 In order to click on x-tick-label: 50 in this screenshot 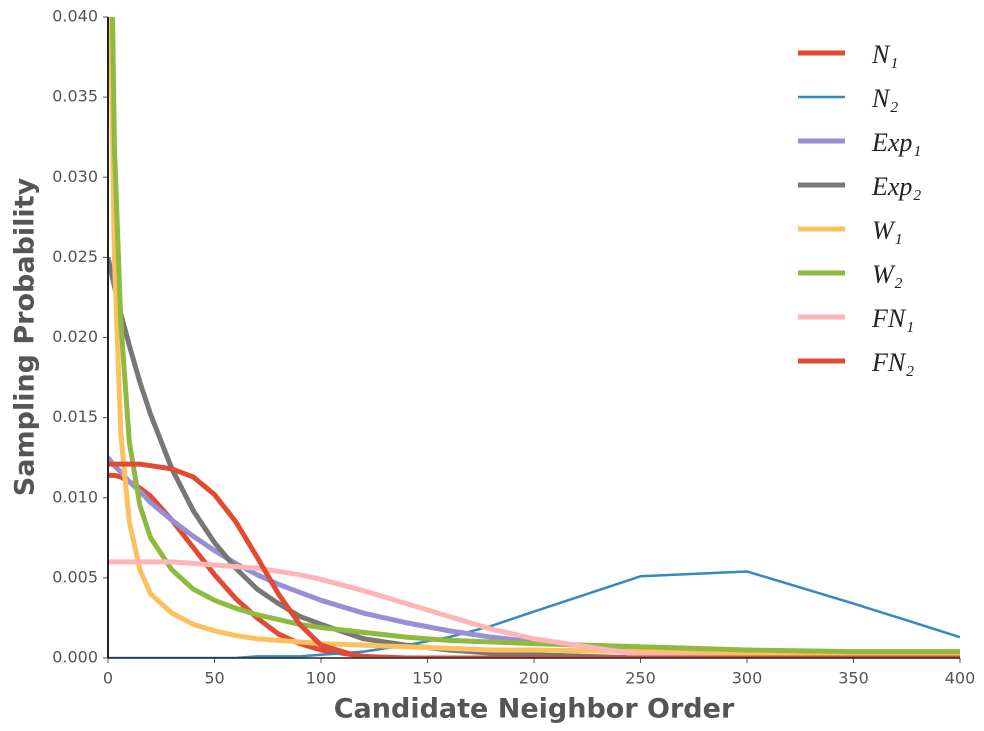, I will do `click(214, 678)`.